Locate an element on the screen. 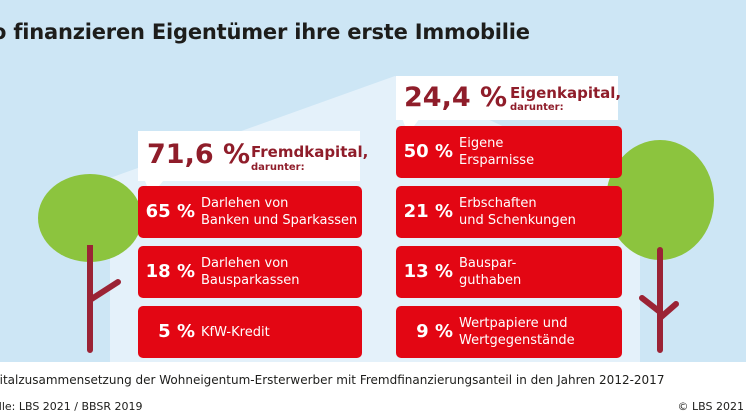 The width and height of the screenshot is (746, 419). row-label: Darlehen von Bausparkassen is located at coordinates (250, 272).